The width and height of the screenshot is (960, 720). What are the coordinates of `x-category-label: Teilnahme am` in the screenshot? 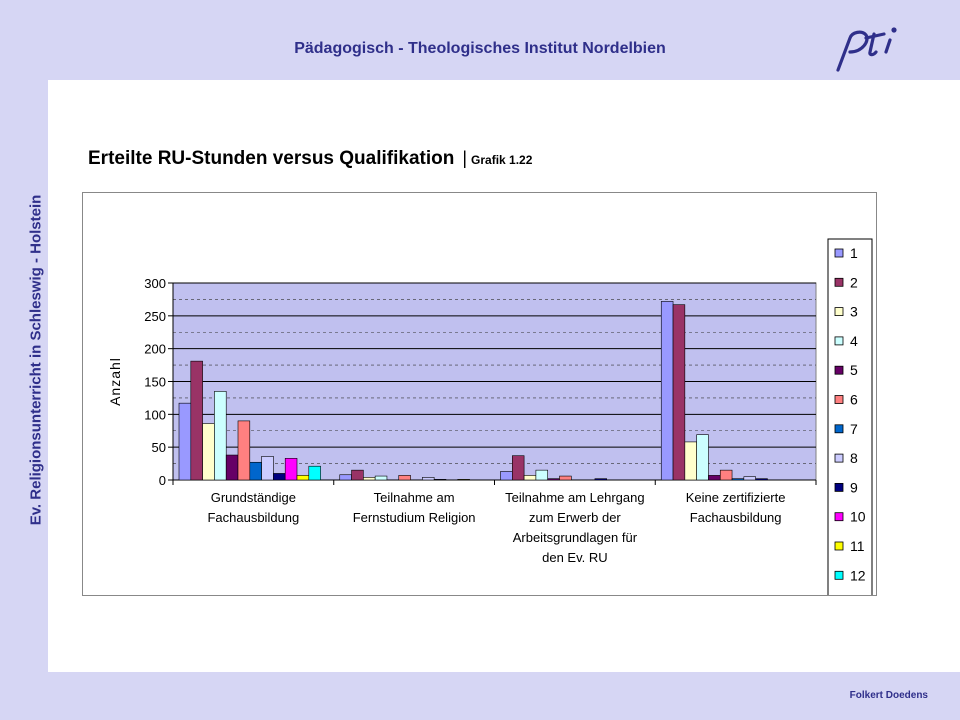 It's located at (414, 497).